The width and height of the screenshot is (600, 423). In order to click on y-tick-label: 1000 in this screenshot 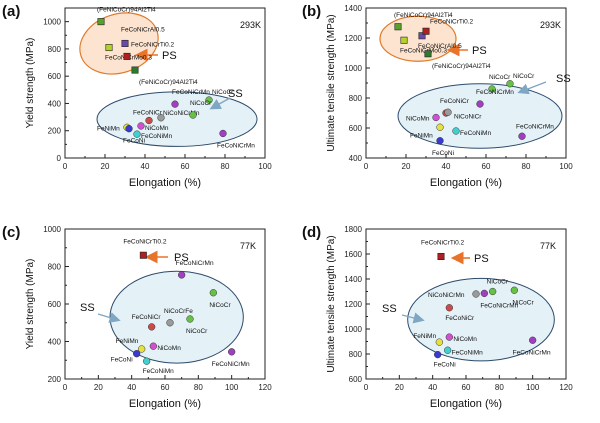, I will do `click(353, 329)`.